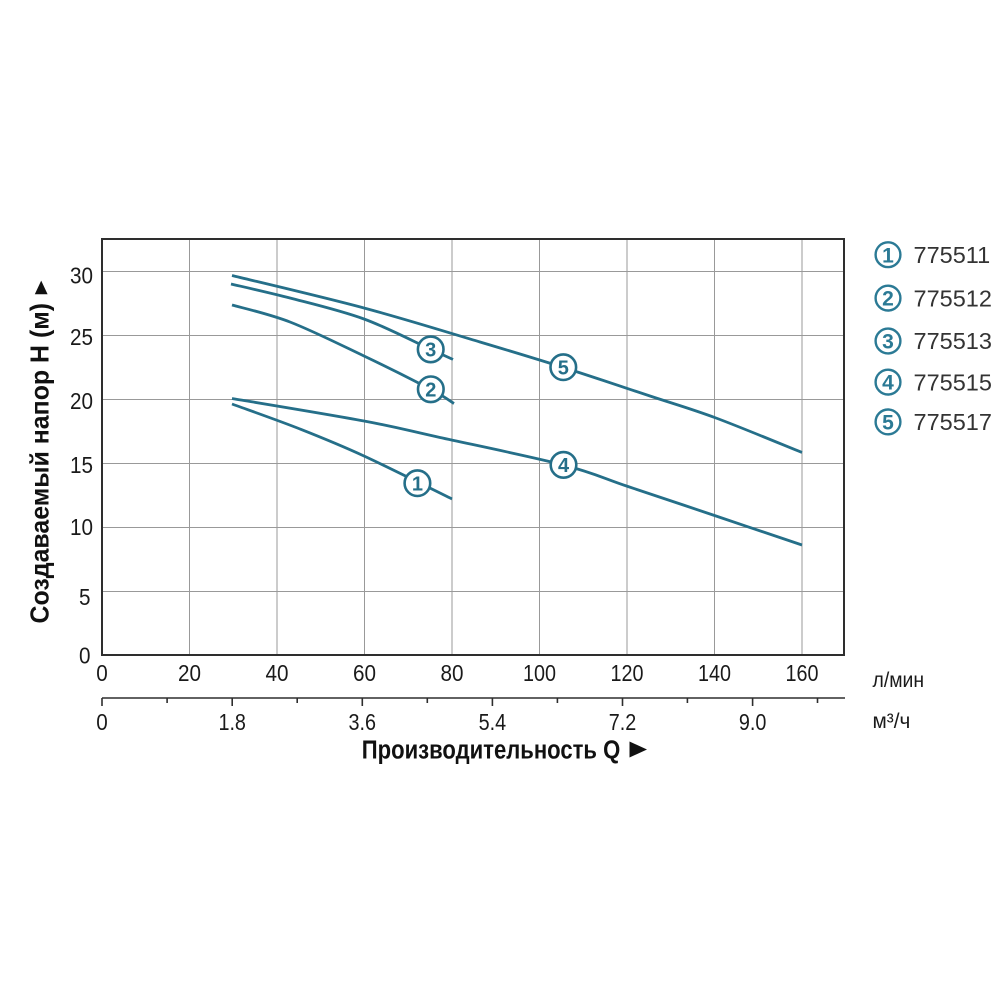  I want to click on svg-text: 7.2, so click(623, 722).